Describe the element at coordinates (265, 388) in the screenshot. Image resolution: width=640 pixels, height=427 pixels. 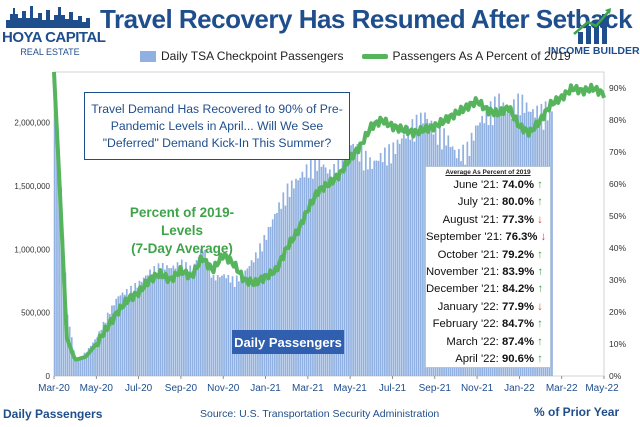
I see `x-tick-label: Jan-21` at that location.